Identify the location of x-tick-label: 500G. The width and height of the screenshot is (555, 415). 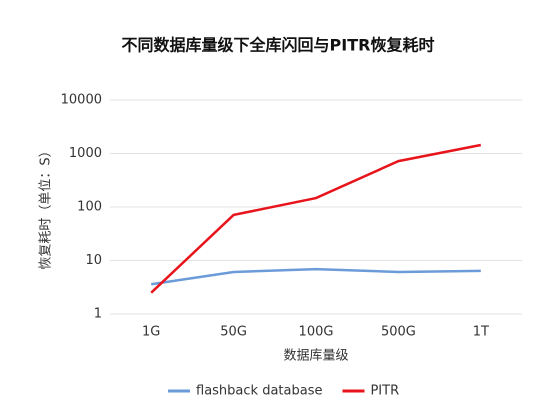
(398, 332).